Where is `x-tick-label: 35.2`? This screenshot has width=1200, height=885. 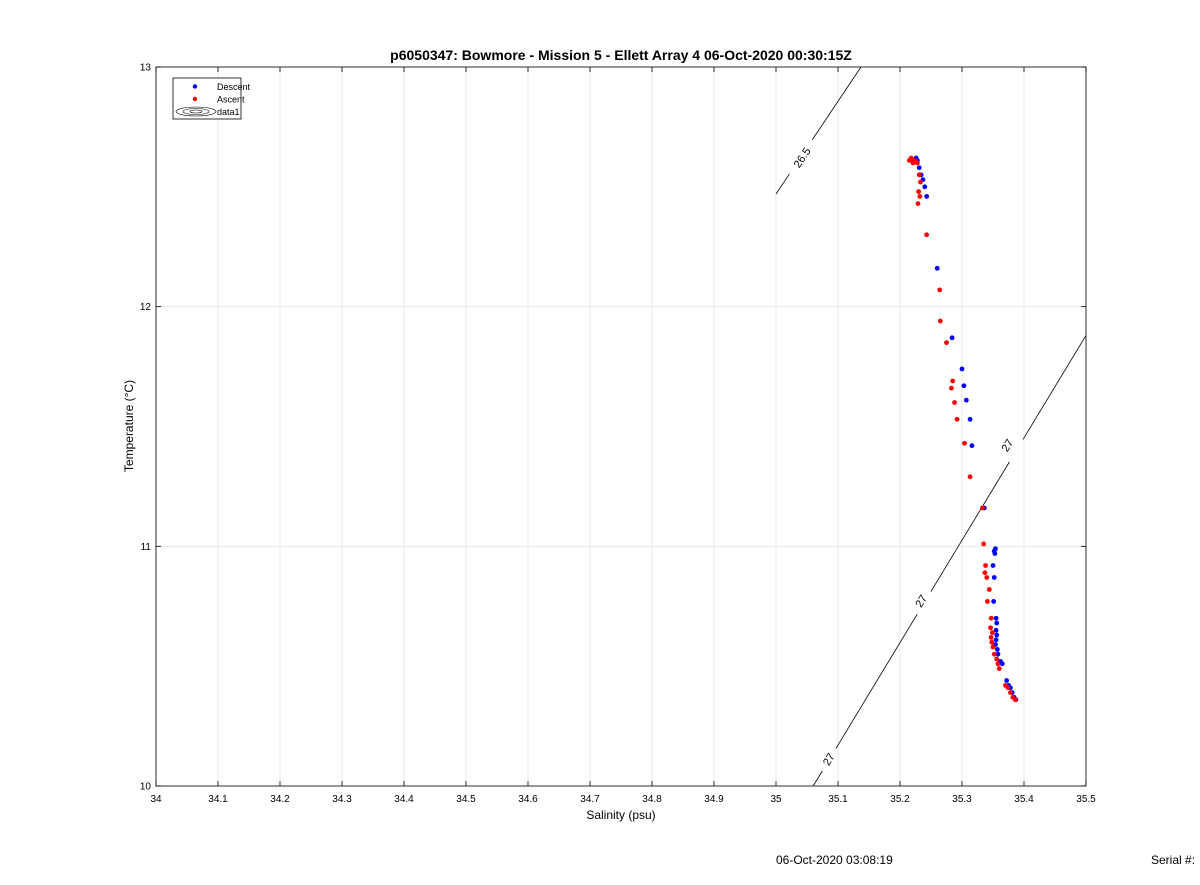
x-tick-label: 35.2 is located at coordinates (900, 799).